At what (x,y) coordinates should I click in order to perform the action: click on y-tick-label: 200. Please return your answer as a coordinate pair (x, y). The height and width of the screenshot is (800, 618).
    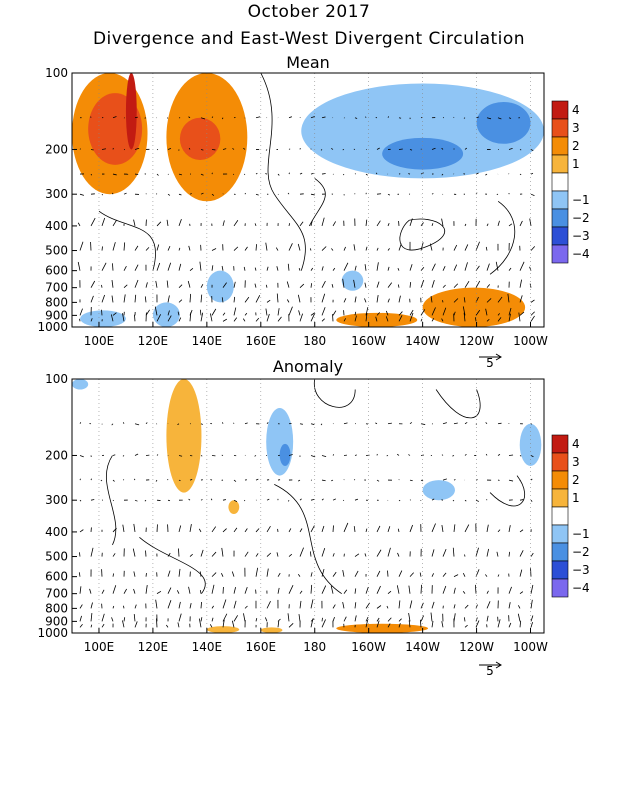
    Looking at the image, I should click on (56, 455).